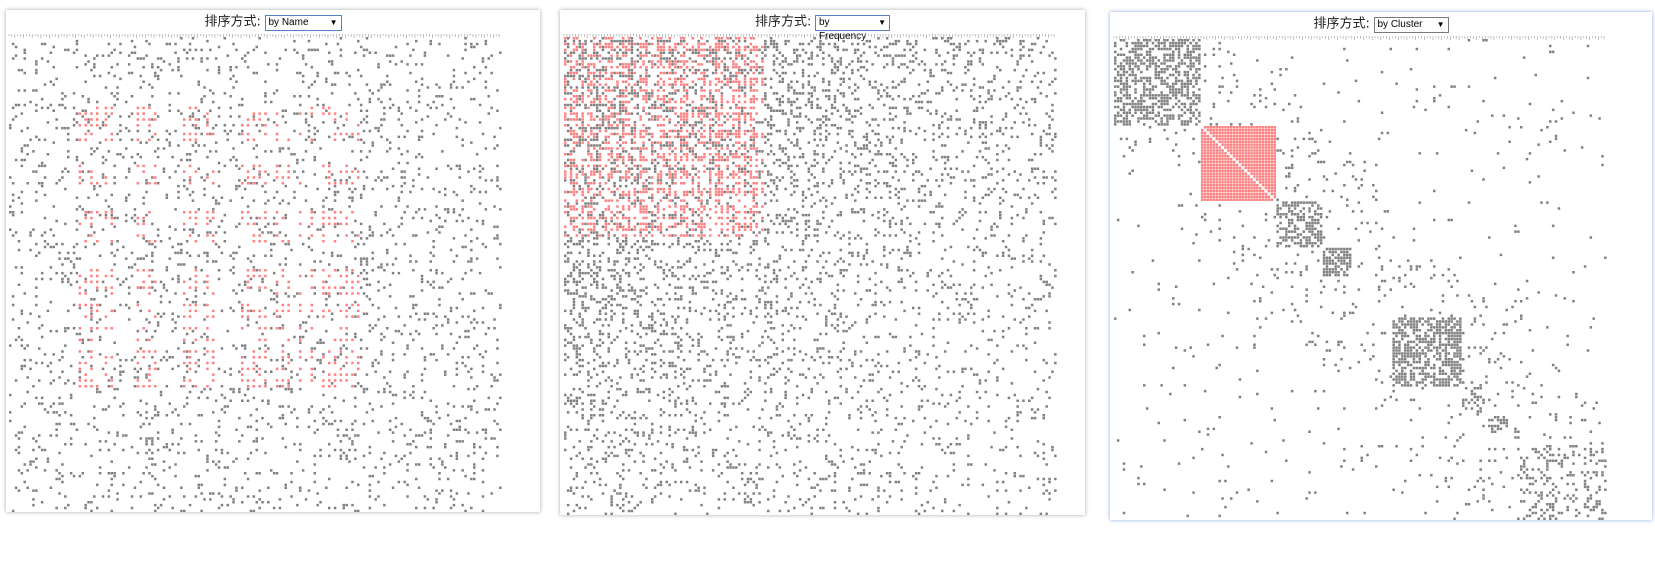 Image resolution: width=1655 pixels, height=562 pixels. I want to click on sort-select-value: by Cluster, so click(1400, 24).